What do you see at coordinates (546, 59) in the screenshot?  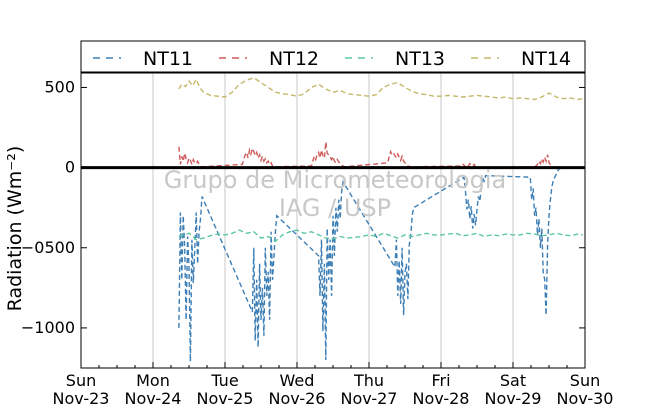 I see `legend-label-nt14: NT14` at bounding box center [546, 59].